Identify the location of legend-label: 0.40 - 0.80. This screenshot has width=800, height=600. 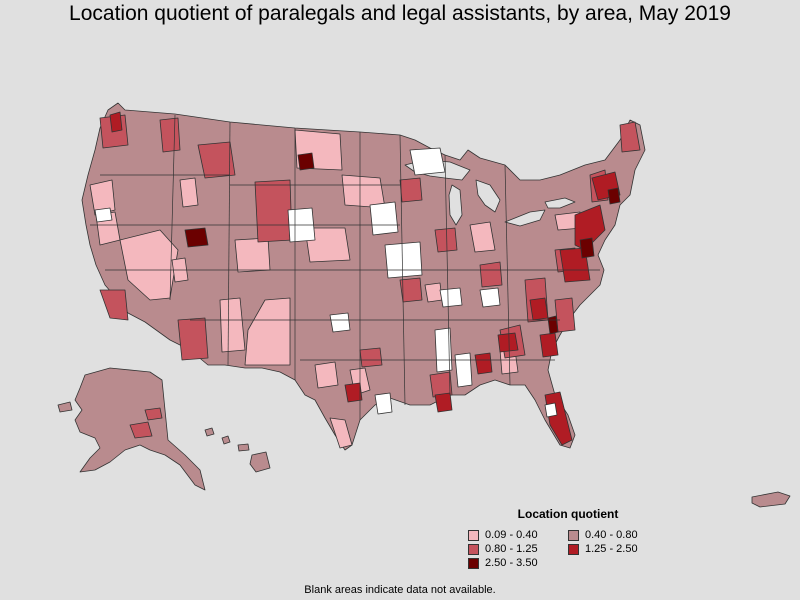
(611, 535).